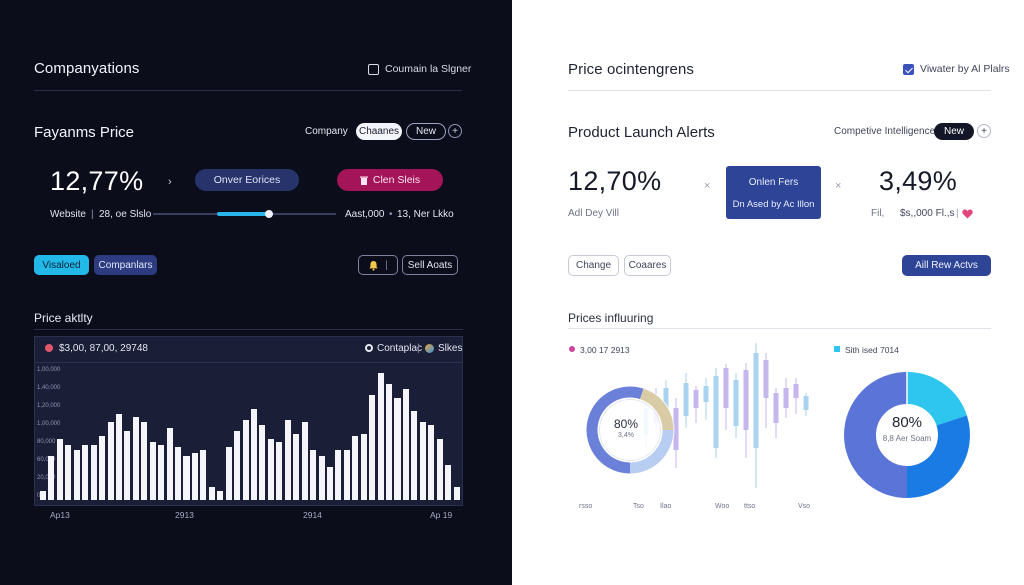 This screenshot has height=585, width=1024. What do you see at coordinates (60, 515) in the screenshot?
I see `x-tick-label: Ap13` at bounding box center [60, 515].